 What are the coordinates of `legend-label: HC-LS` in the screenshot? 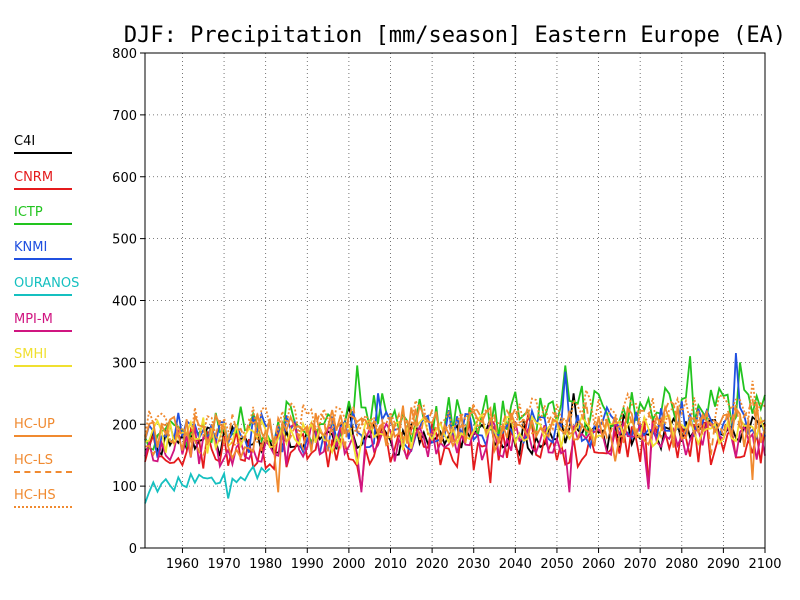 It's located at (34, 460).